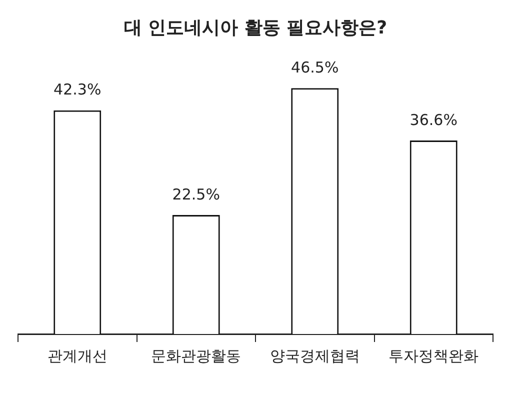 This screenshot has width=511, height=400. What do you see at coordinates (196, 194) in the screenshot?
I see `data-label: 22.5%` at bounding box center [196, 194].